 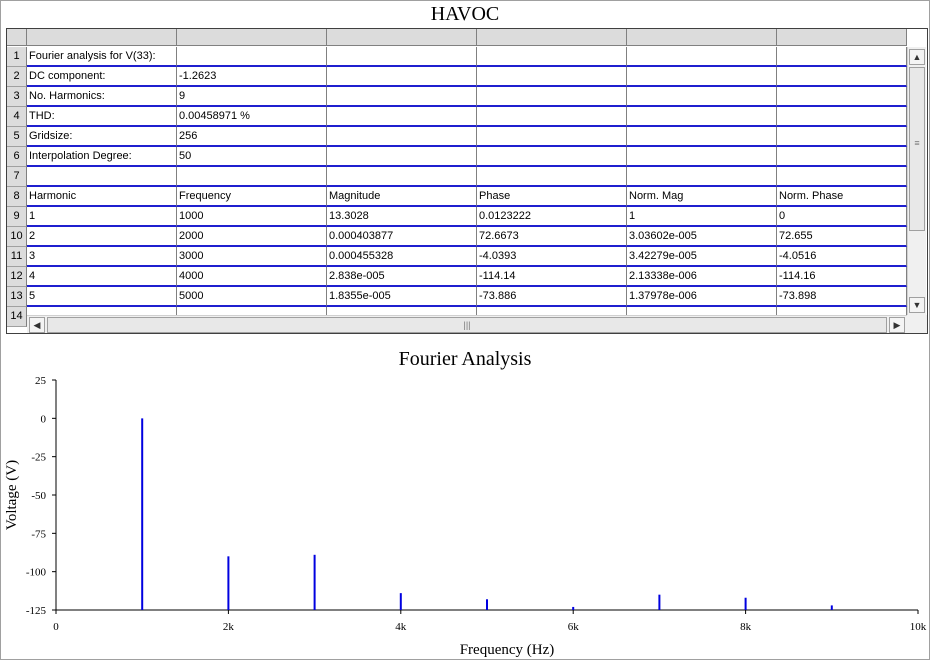 What do you see at coordinates (917, 149) in the screenshot?
I see `vertical-scroll-thumb: ≡` at bounding box center [917, 149].